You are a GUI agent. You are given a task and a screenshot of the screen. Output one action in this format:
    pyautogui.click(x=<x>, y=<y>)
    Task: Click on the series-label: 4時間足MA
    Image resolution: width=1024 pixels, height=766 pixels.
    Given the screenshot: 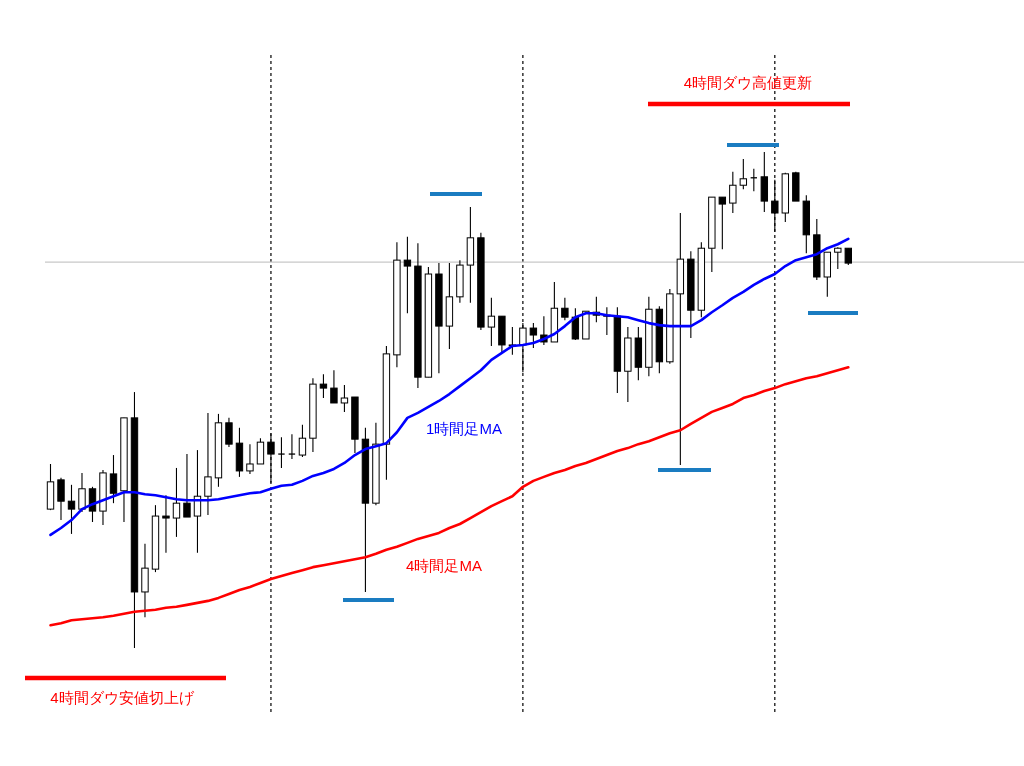 What is the action you would take?
    pyautogui.click(x=444, y=565)
    